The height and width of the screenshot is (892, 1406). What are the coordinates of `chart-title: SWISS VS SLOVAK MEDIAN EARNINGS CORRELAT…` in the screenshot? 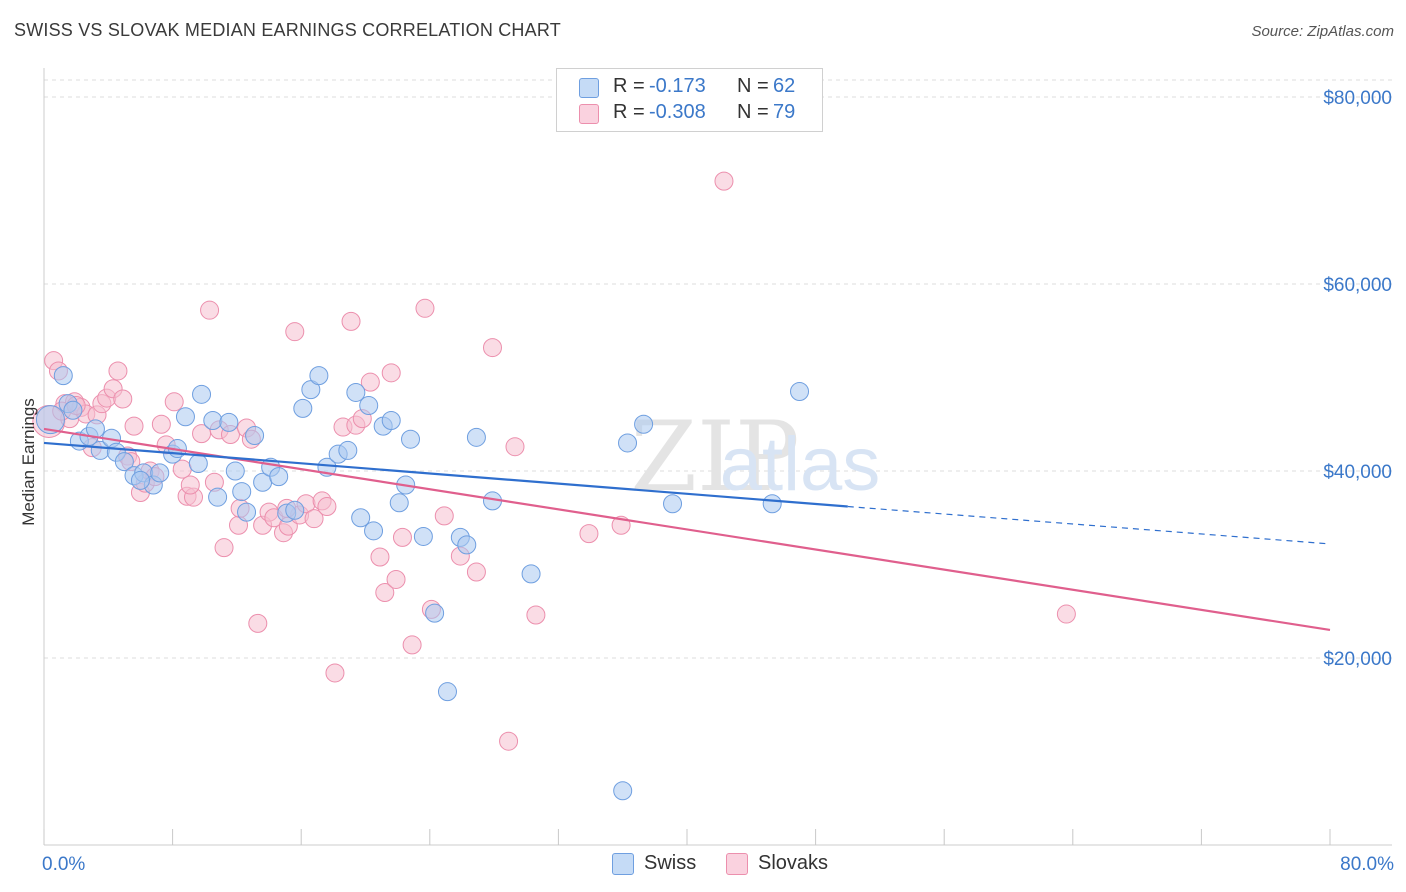 It's located at (287, 30).